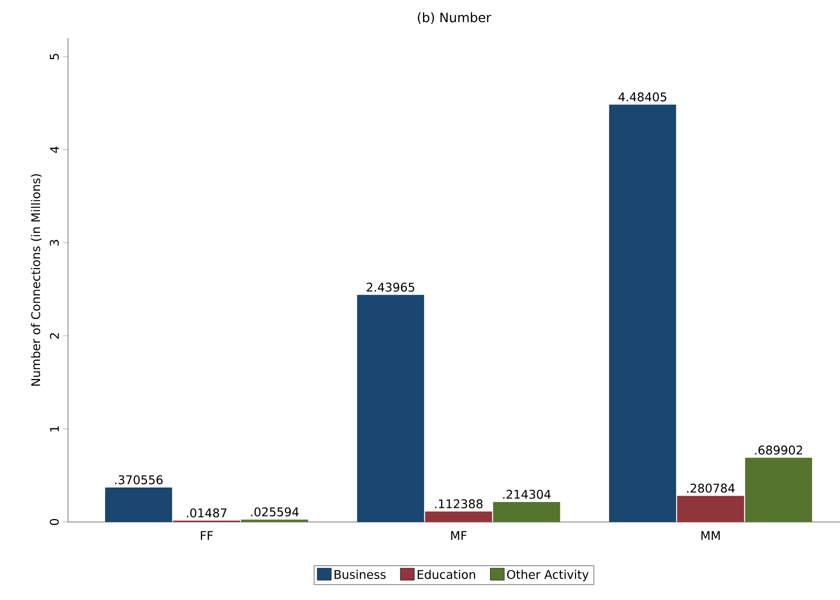  I want to click on x-tick-label: MF, so click(459, 535).